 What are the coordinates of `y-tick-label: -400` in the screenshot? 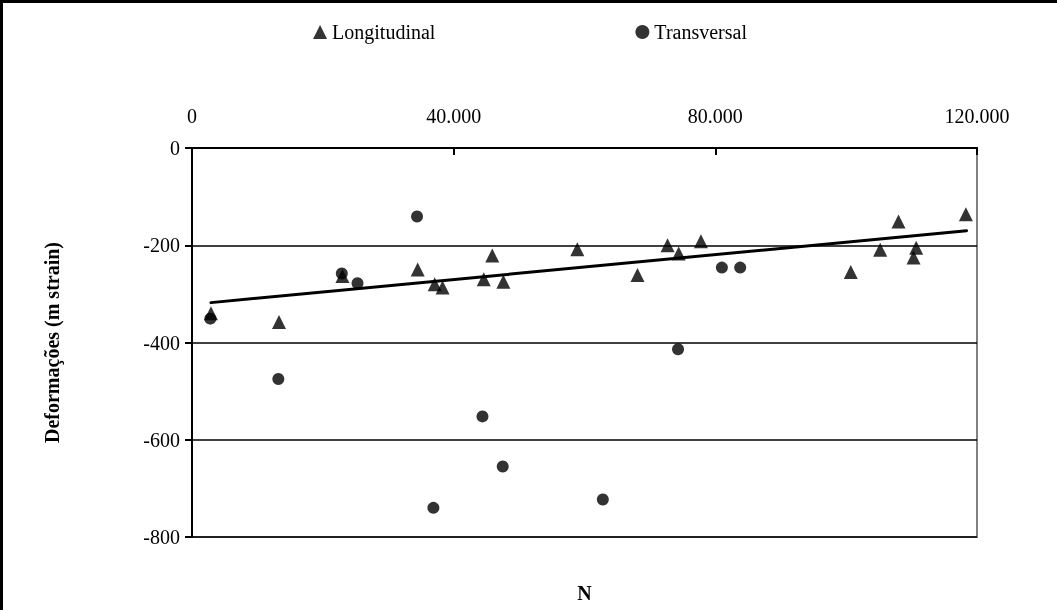 It's located at (161, 342).